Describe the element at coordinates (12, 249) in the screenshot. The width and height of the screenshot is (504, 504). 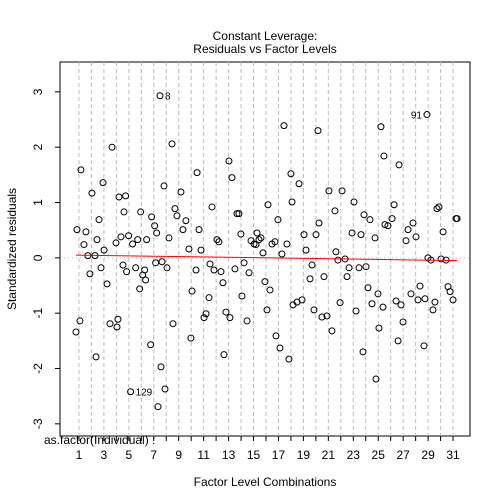
I see `y-axis-label: Standardized residuals` at that location.